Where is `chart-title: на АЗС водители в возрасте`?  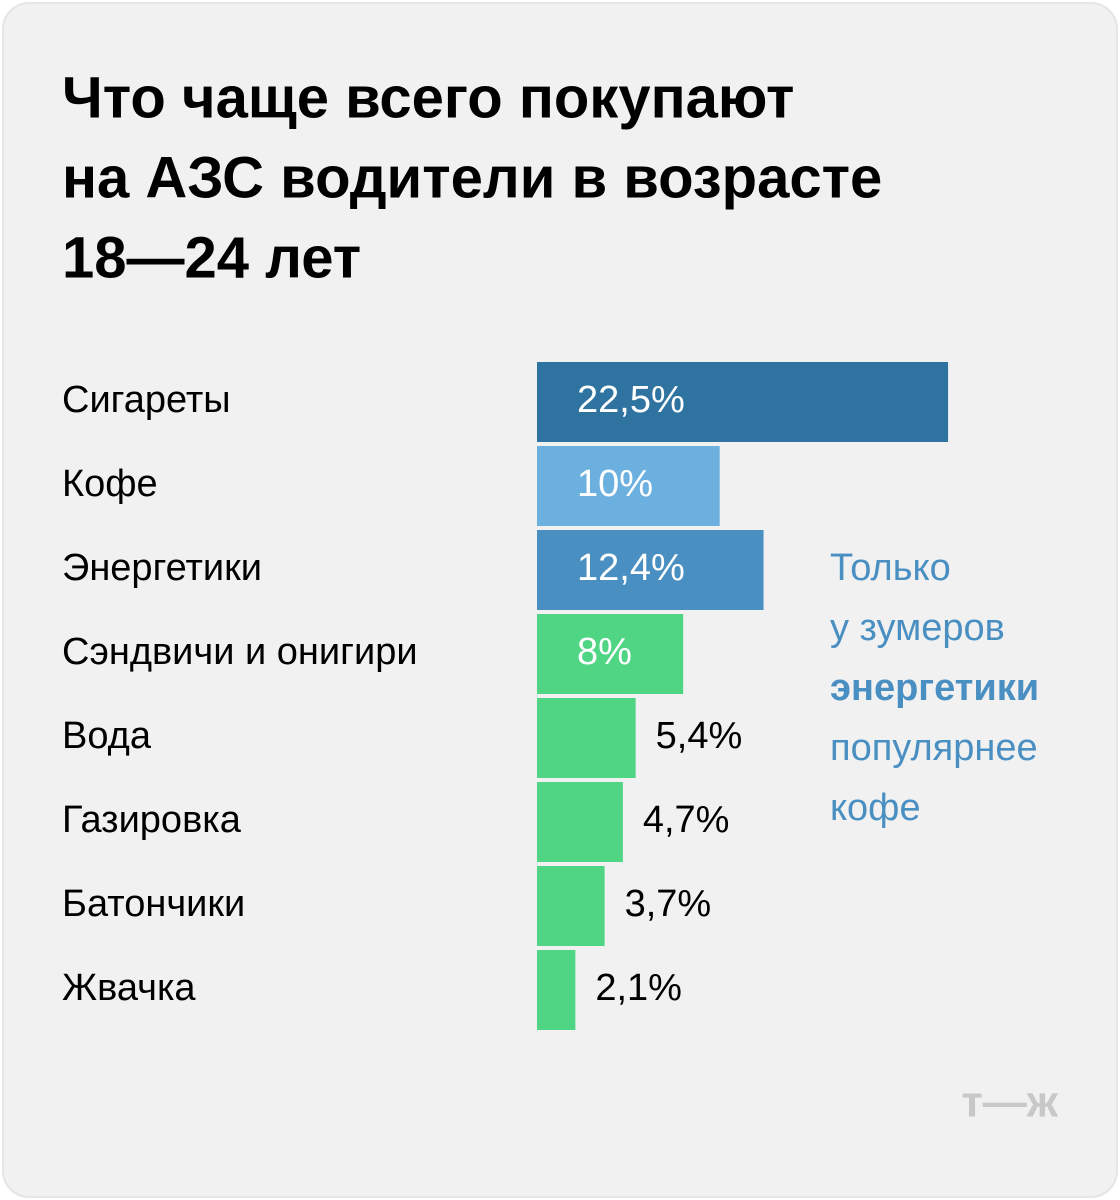 chart-title: на АЗС водители в возрасте is located at coordinates (472, 177).